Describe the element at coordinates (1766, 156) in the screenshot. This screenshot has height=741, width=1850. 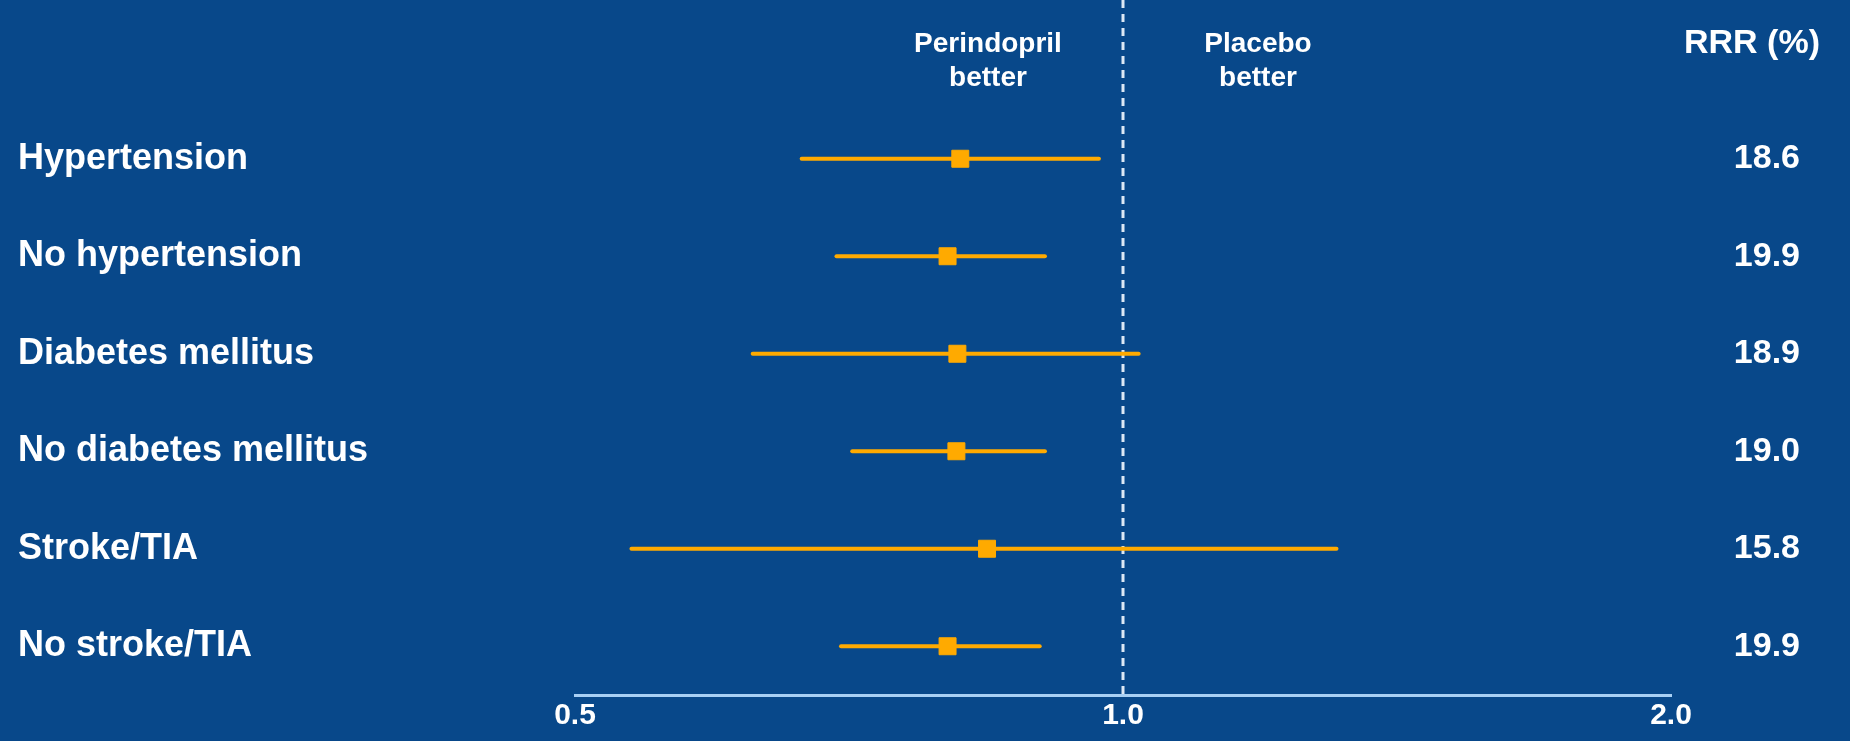
I see `text: 18.6` at that location.